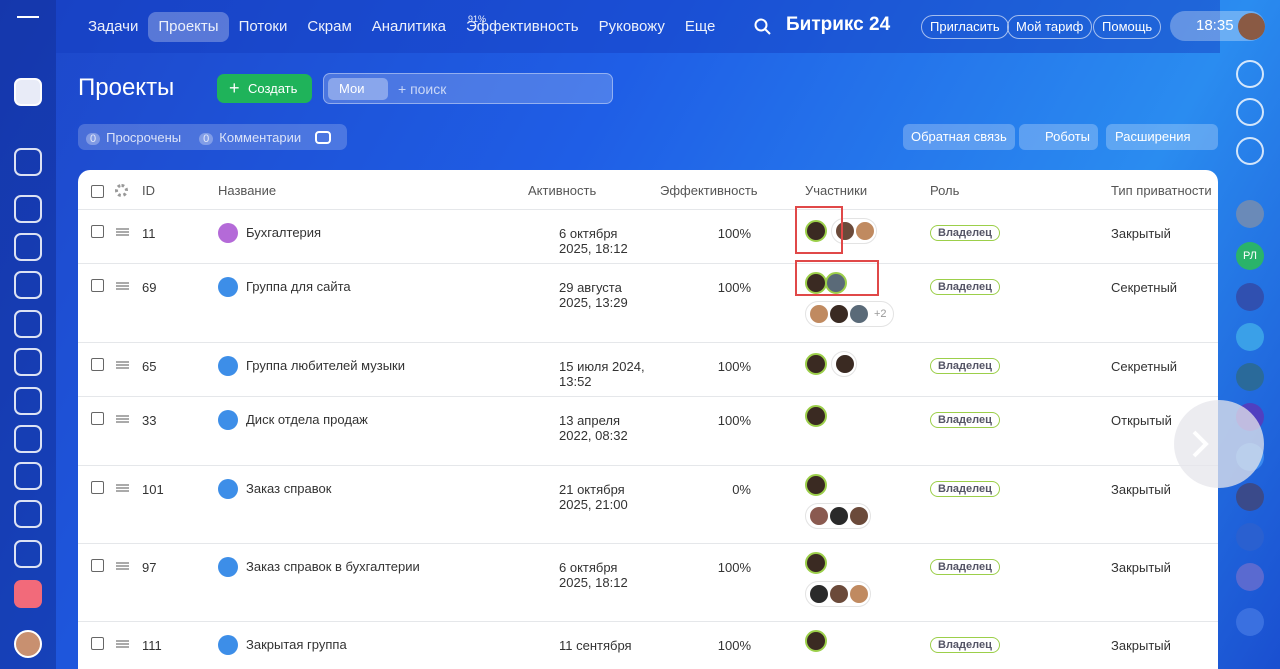  Describe the element at coordinates (849, 314) in the screenshot. I see `members: +2` at that location.